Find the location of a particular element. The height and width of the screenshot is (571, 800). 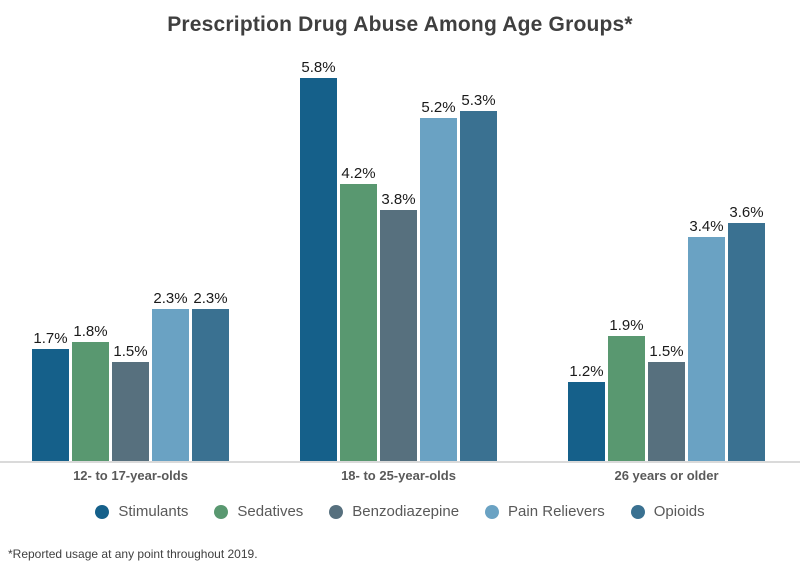

bar-column-sedatives: 1.9% is located at coordinates (626, 389).